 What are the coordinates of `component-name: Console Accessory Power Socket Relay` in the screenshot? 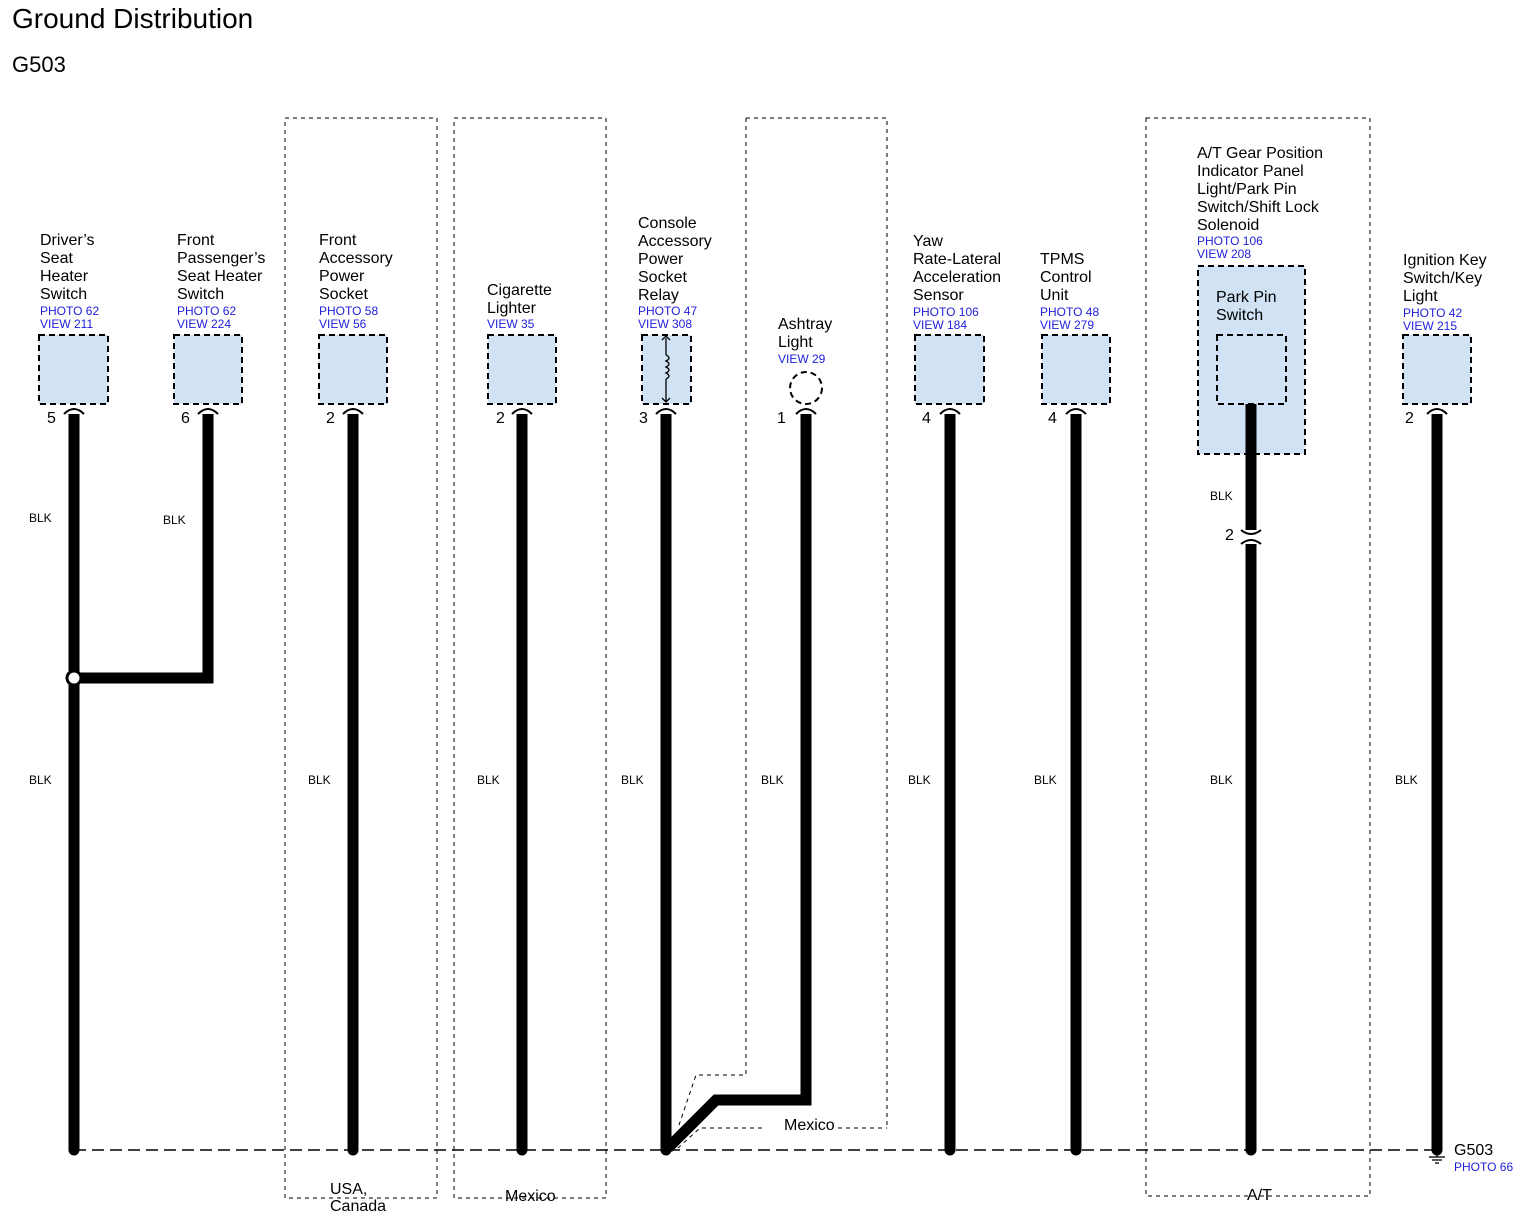 It's located at (675, 259).